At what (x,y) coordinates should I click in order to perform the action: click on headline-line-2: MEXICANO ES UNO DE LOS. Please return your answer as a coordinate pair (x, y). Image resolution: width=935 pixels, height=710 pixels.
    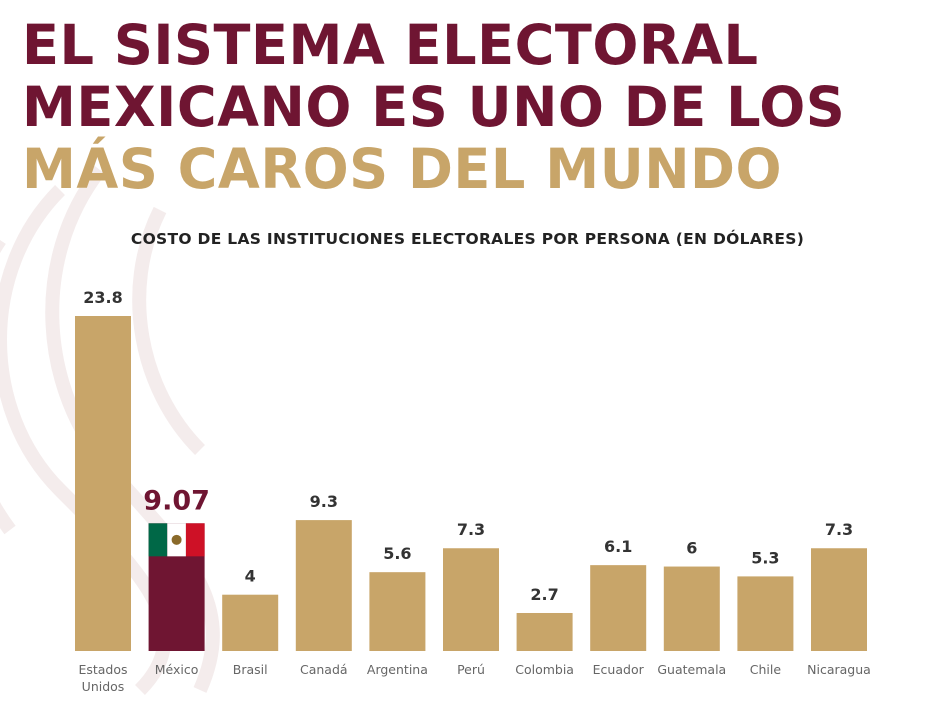
    Looking at the image, I should click on (434, 107).